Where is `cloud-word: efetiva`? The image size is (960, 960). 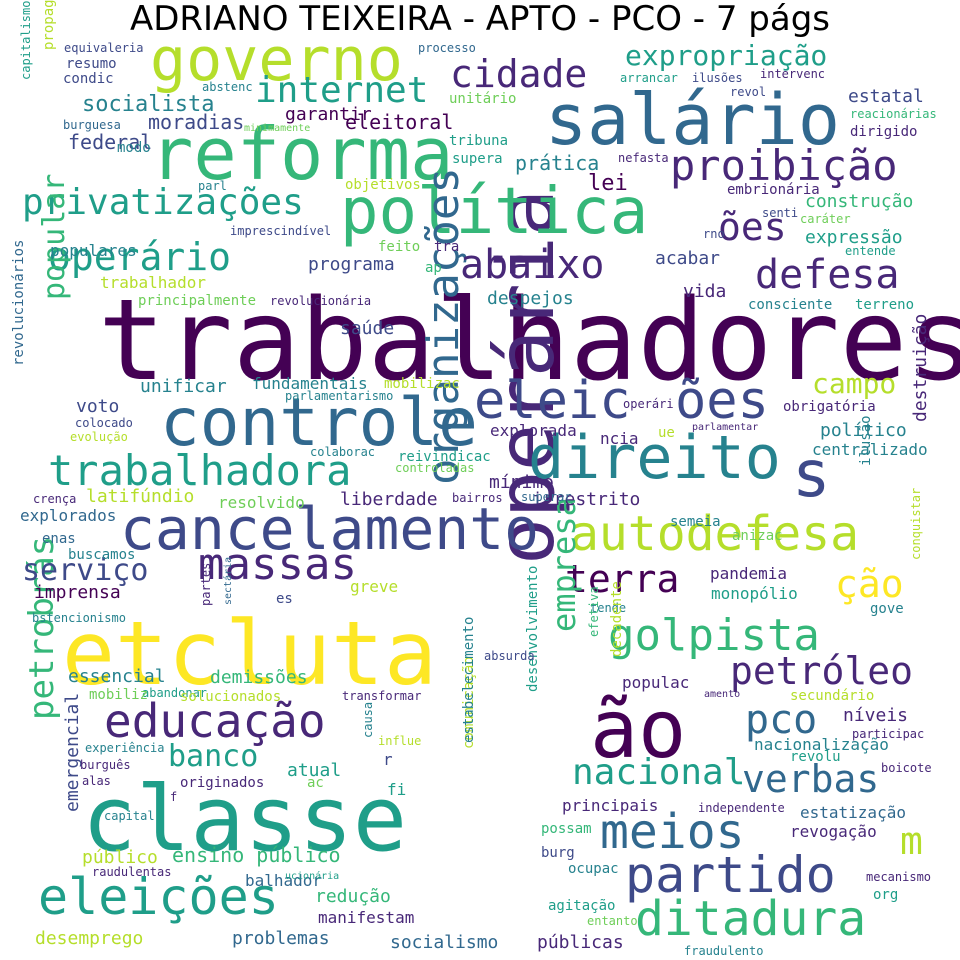 cloud-word: efetiva is located at coordinates (594, 611).